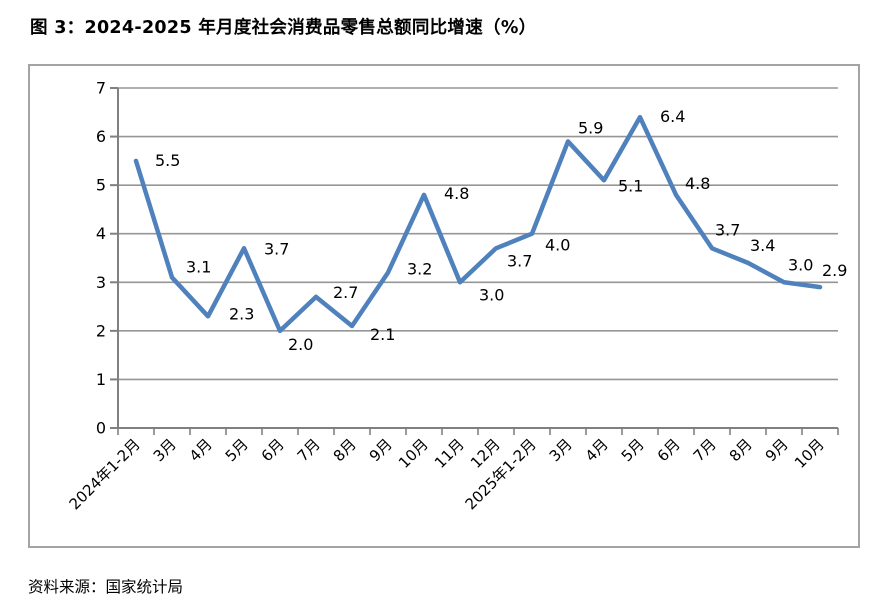 This screenshot has width=885, height=612. What do you see at coordinates (834, 270) in the screenshot?
I see `data-label: 2.9` at bounding box center [834, 270].